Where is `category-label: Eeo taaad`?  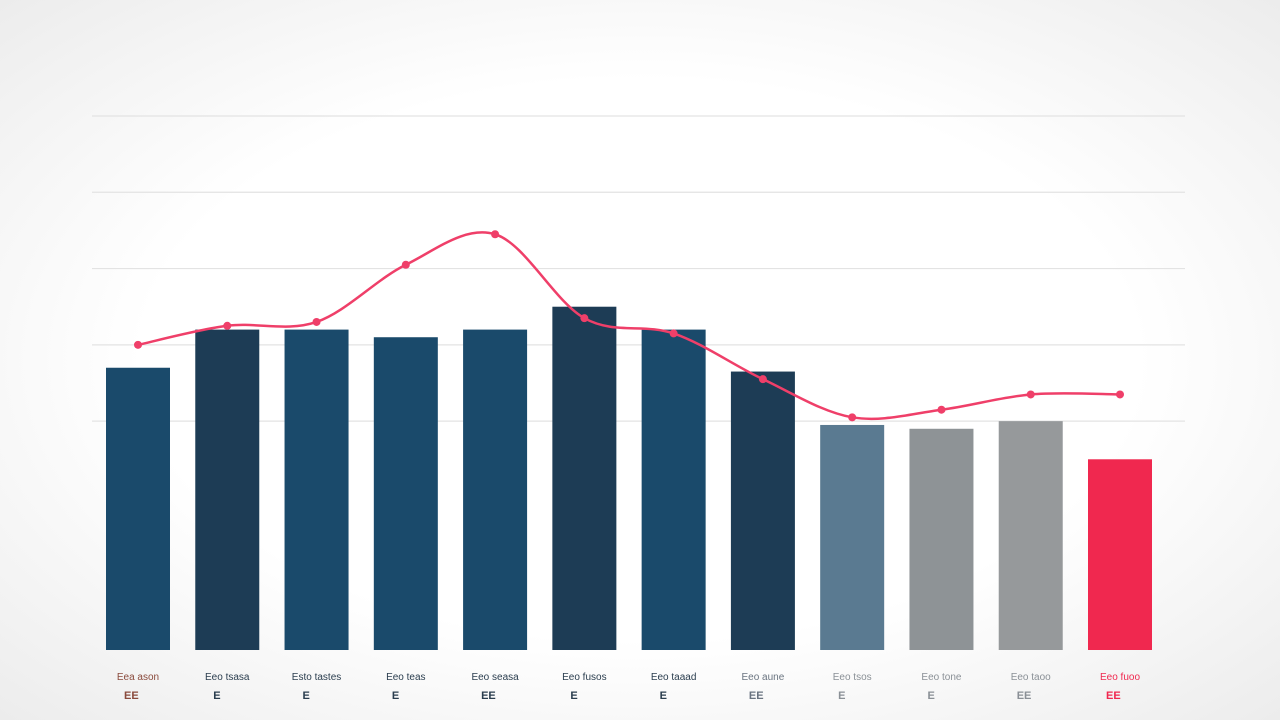
category-label: Eeo taaad is located at coordinates (674, 677).